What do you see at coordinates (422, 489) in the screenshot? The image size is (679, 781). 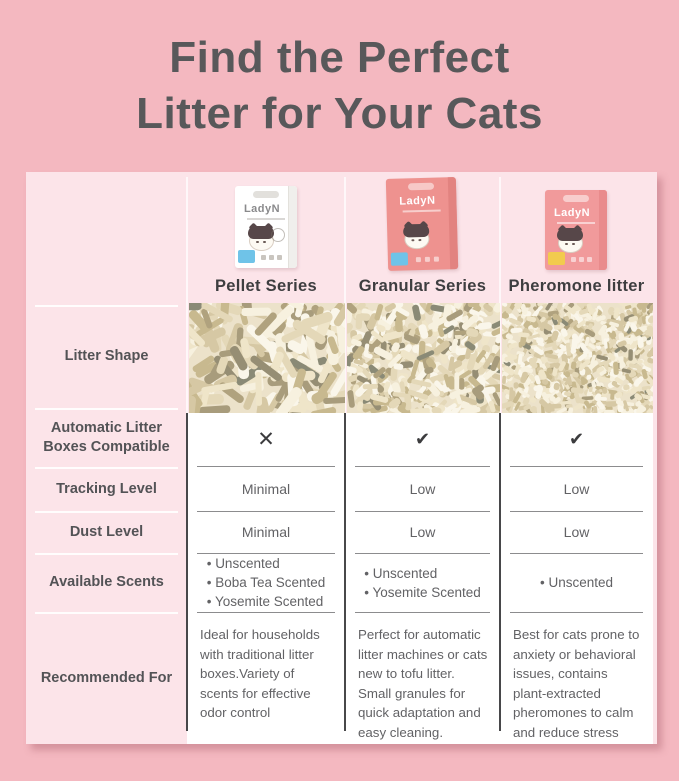 I see `cell-tracking-granular: Low` at bounding box center [422, 489].